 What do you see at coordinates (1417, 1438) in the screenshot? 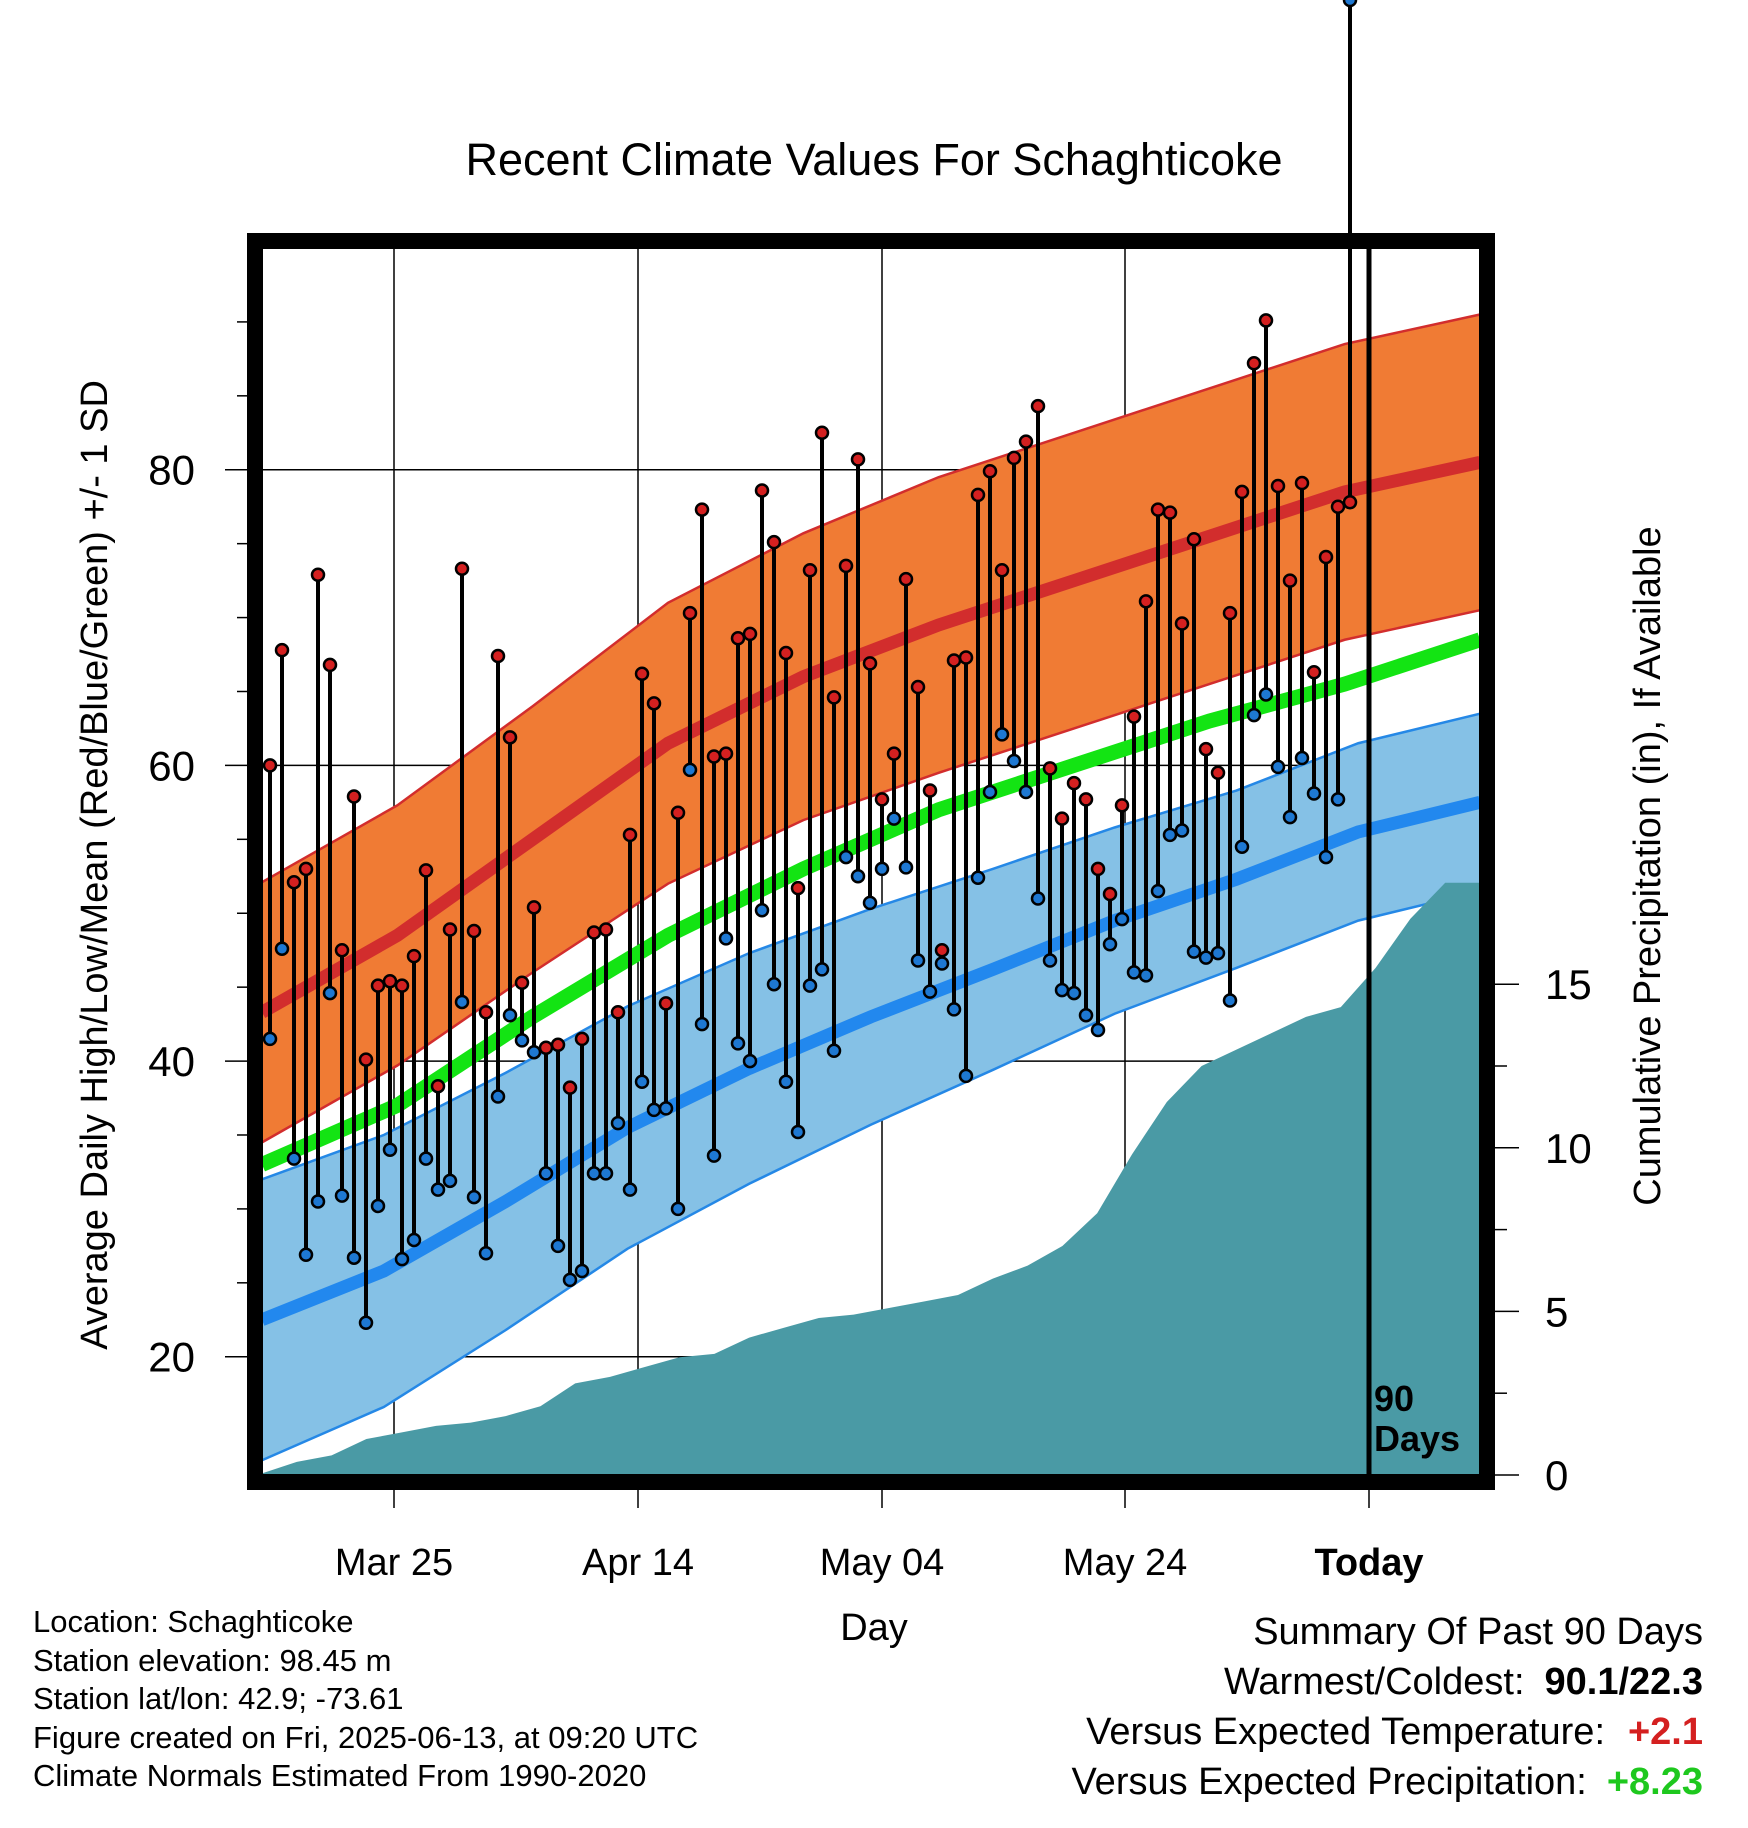
I see `today-marker-label: Days` at bounding box center [1417, 1438].